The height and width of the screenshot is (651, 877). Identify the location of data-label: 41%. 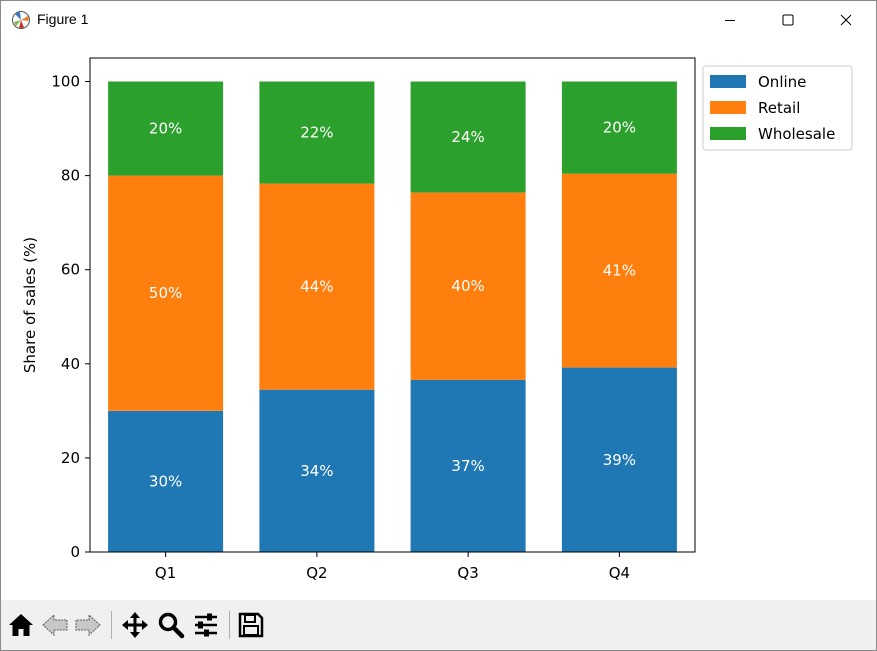
(619, 271).